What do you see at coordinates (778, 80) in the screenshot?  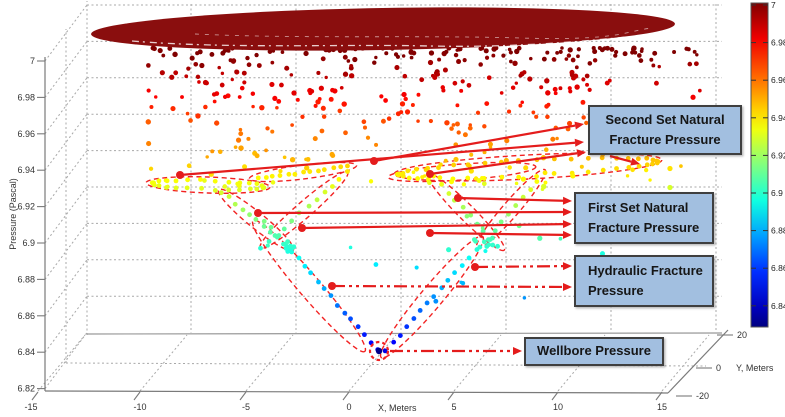 I see `tick-label: 6.96` at bounding box center [778, 80].